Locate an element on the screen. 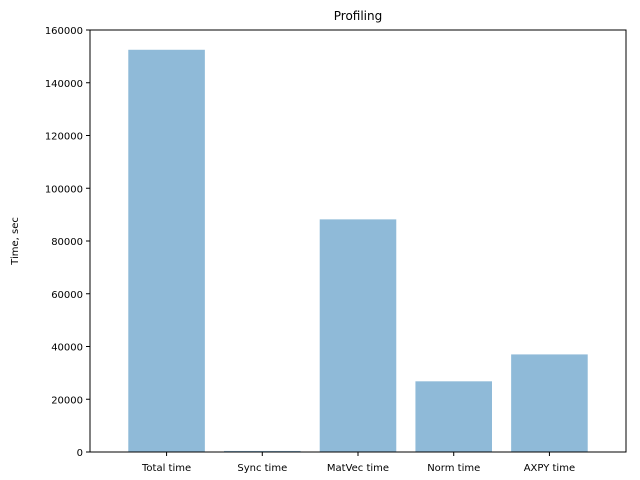  x-tick-label: Total time is located at coordinates (166, 468).